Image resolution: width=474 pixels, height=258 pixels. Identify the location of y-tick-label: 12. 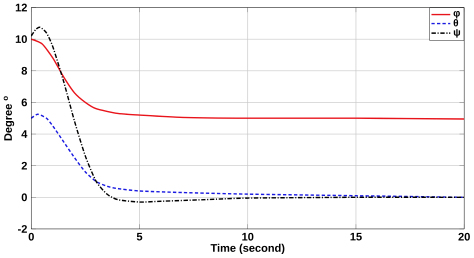
(21, 8).